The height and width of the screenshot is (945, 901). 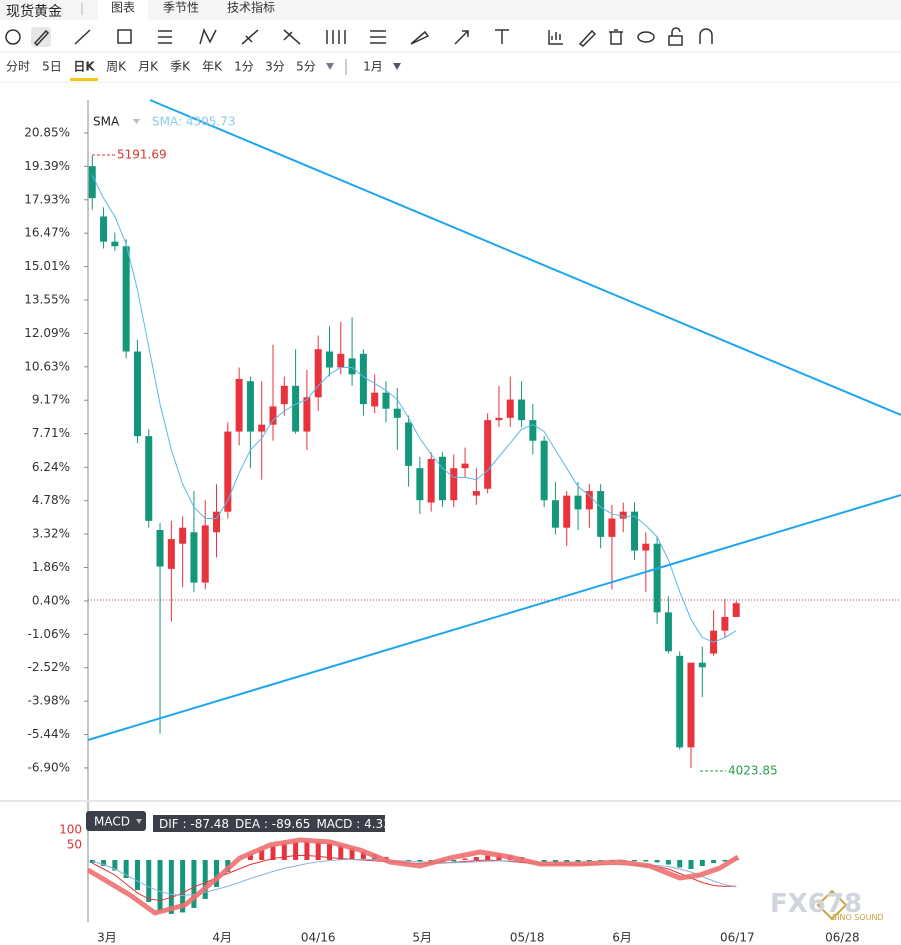 What do you see at coordinates (84, 67) in the screenshot?
I see `period-option: 日K` at bounding box center [84, 67].